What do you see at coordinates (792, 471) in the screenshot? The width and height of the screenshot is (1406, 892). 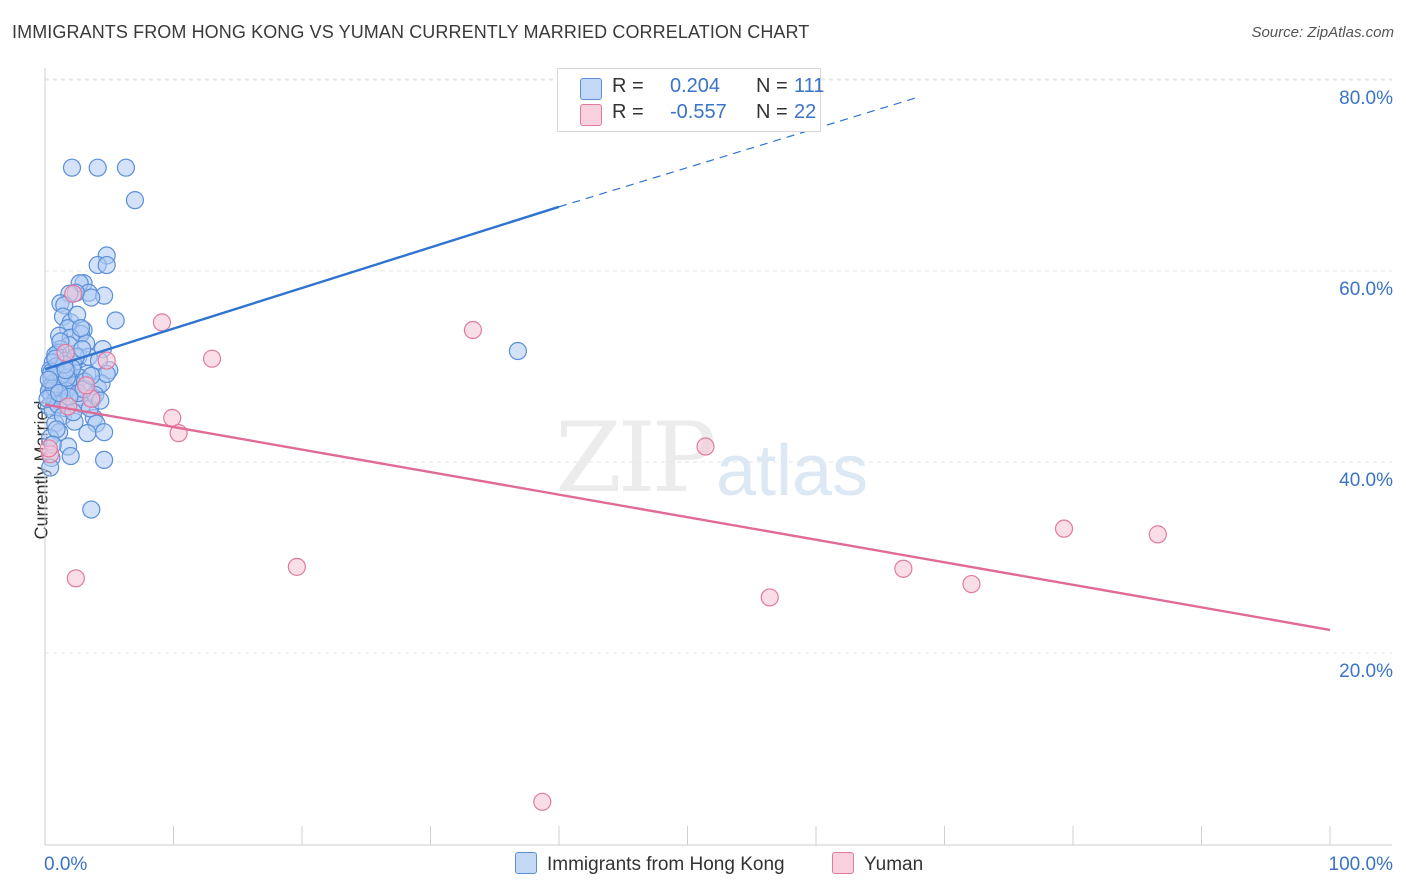 I see `watermark-atlas: atlas` at bounding box center [792, 471].